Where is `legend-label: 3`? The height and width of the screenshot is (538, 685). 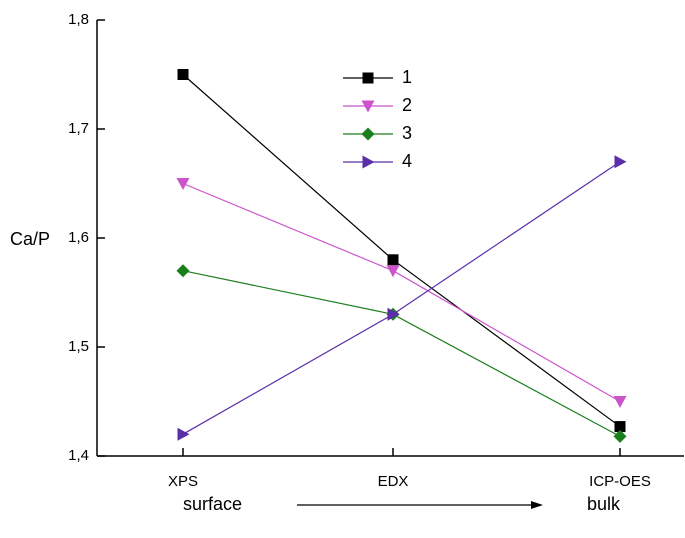 legend-label: 3 is located at coordinates (407, 133).